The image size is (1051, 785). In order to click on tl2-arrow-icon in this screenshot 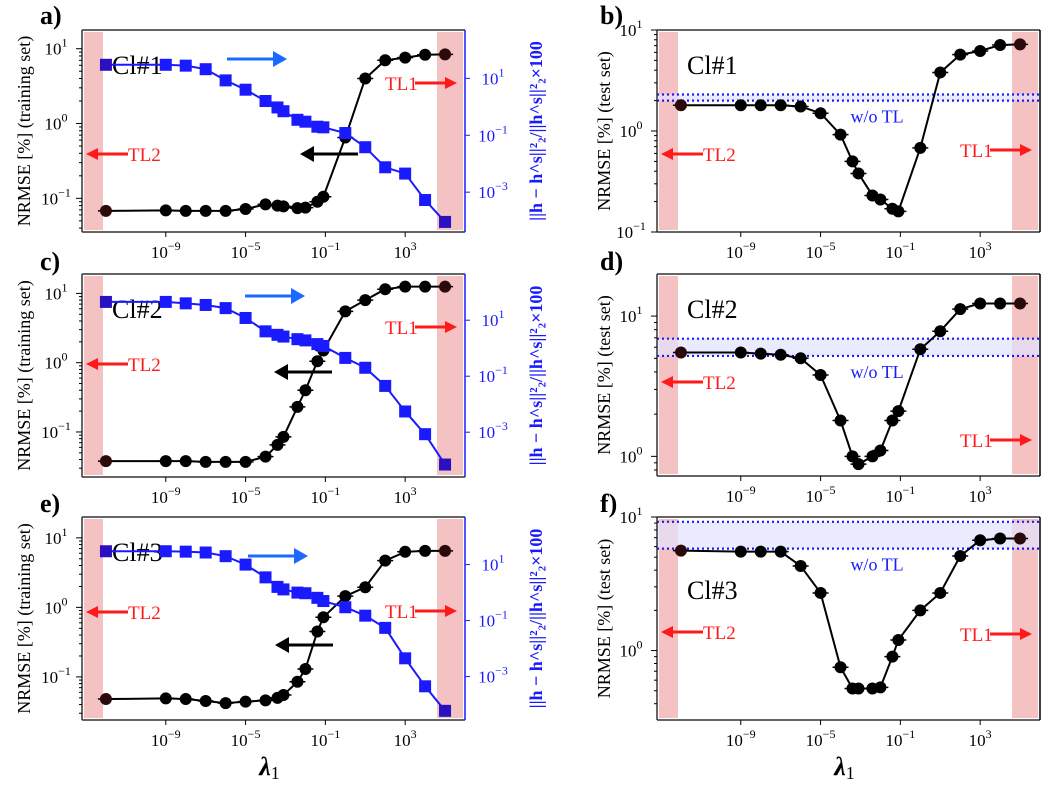, I will do `click(667, 382)`.